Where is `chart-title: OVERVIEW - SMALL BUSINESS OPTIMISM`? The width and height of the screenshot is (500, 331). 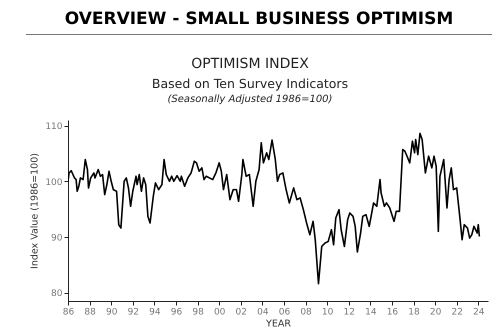
chart-title: OVERVIEW - SMALL BUSINESS OPTIMISM is located at coordinates (259, 19).